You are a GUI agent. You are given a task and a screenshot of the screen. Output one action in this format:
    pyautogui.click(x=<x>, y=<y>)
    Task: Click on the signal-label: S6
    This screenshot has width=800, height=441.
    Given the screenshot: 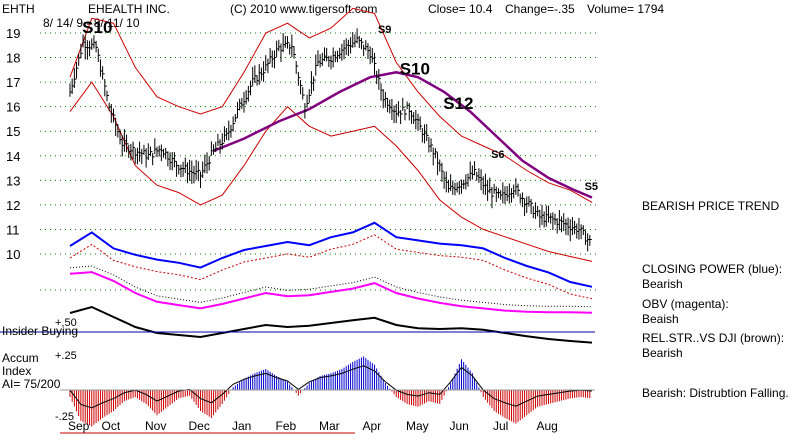 What is the action you would take?
    pyautogui.click(x=497, y=155)
    